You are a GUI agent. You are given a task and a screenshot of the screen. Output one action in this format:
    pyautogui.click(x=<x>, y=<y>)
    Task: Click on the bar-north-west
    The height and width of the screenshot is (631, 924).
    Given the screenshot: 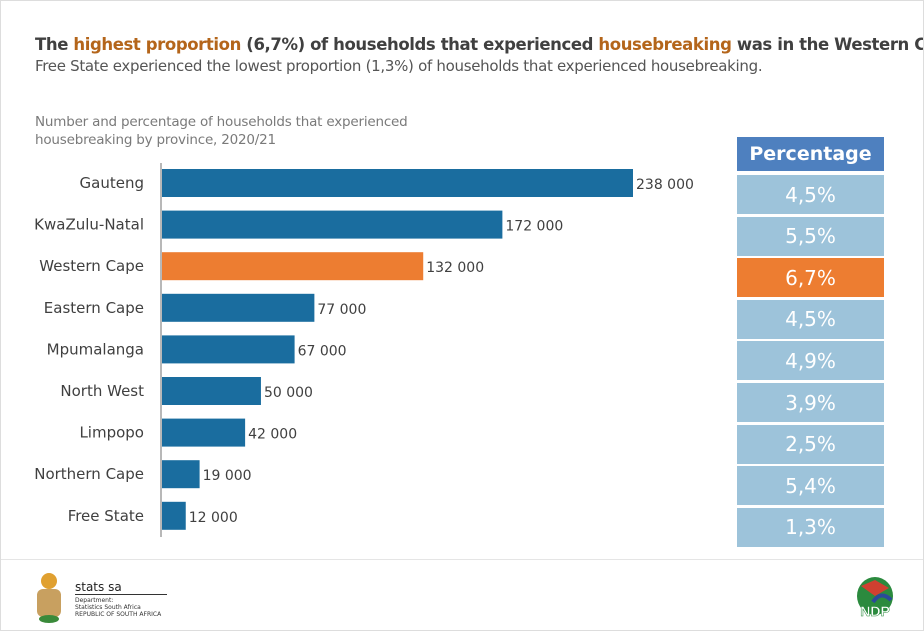 What is the action you would take?
    pyautogui.click(x=211, y=391)
    